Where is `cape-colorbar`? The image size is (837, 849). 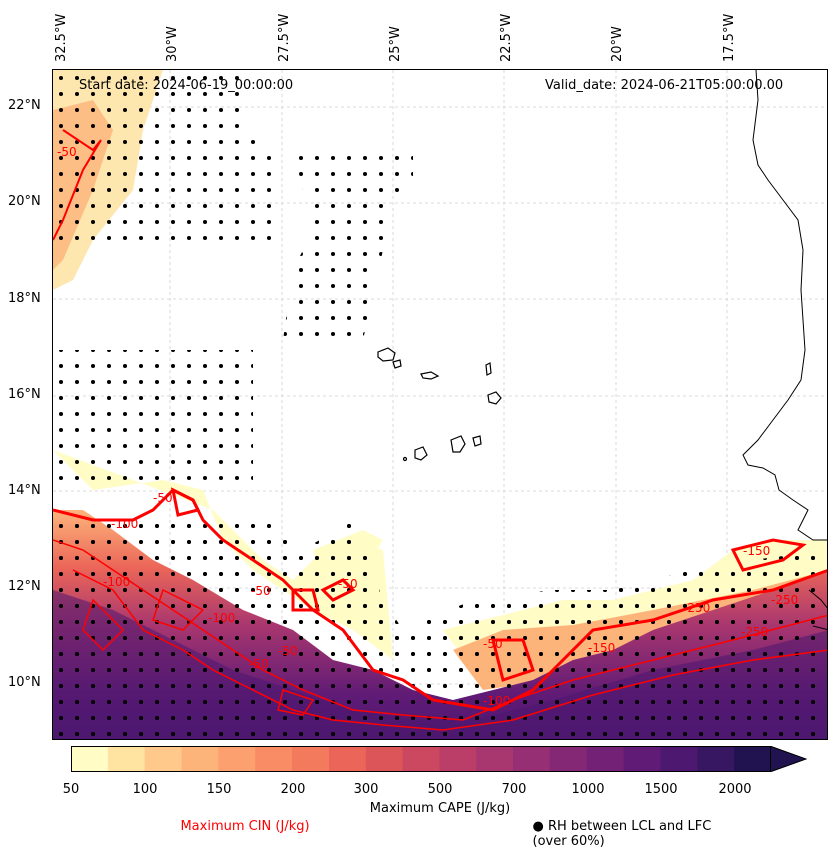 cape-colorbar is located at coordinates (439, 759).